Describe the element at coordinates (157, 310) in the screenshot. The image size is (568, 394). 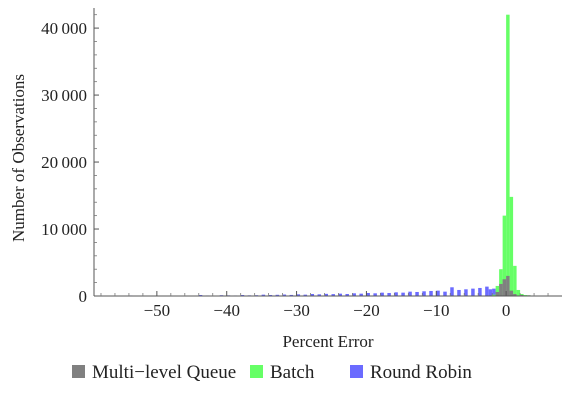
I see `x-tick-label: −50` at that location.